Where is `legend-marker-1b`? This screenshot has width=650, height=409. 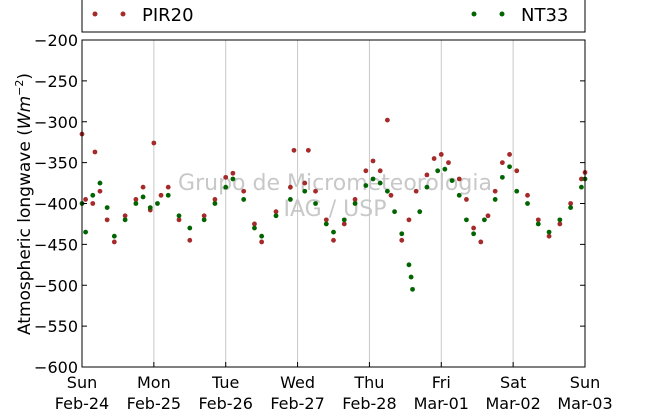
legend-marker-1b is located at coordinates (123, 14).